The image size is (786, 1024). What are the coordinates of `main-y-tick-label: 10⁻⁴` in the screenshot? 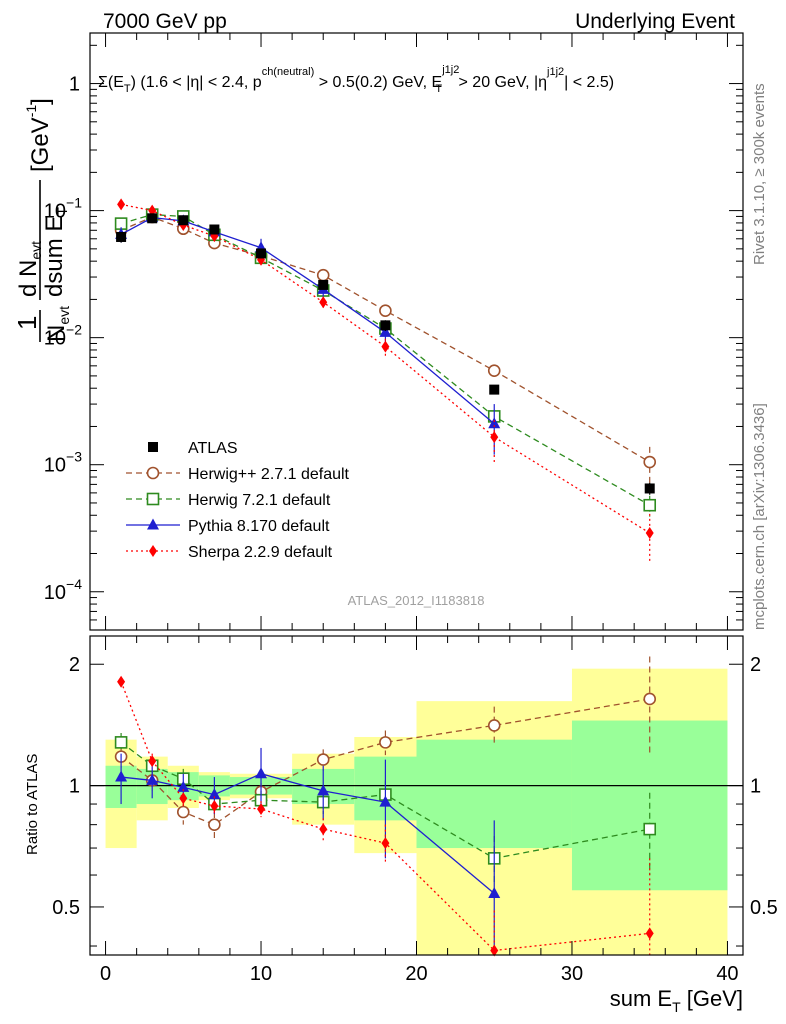 It's located at (63, 590).